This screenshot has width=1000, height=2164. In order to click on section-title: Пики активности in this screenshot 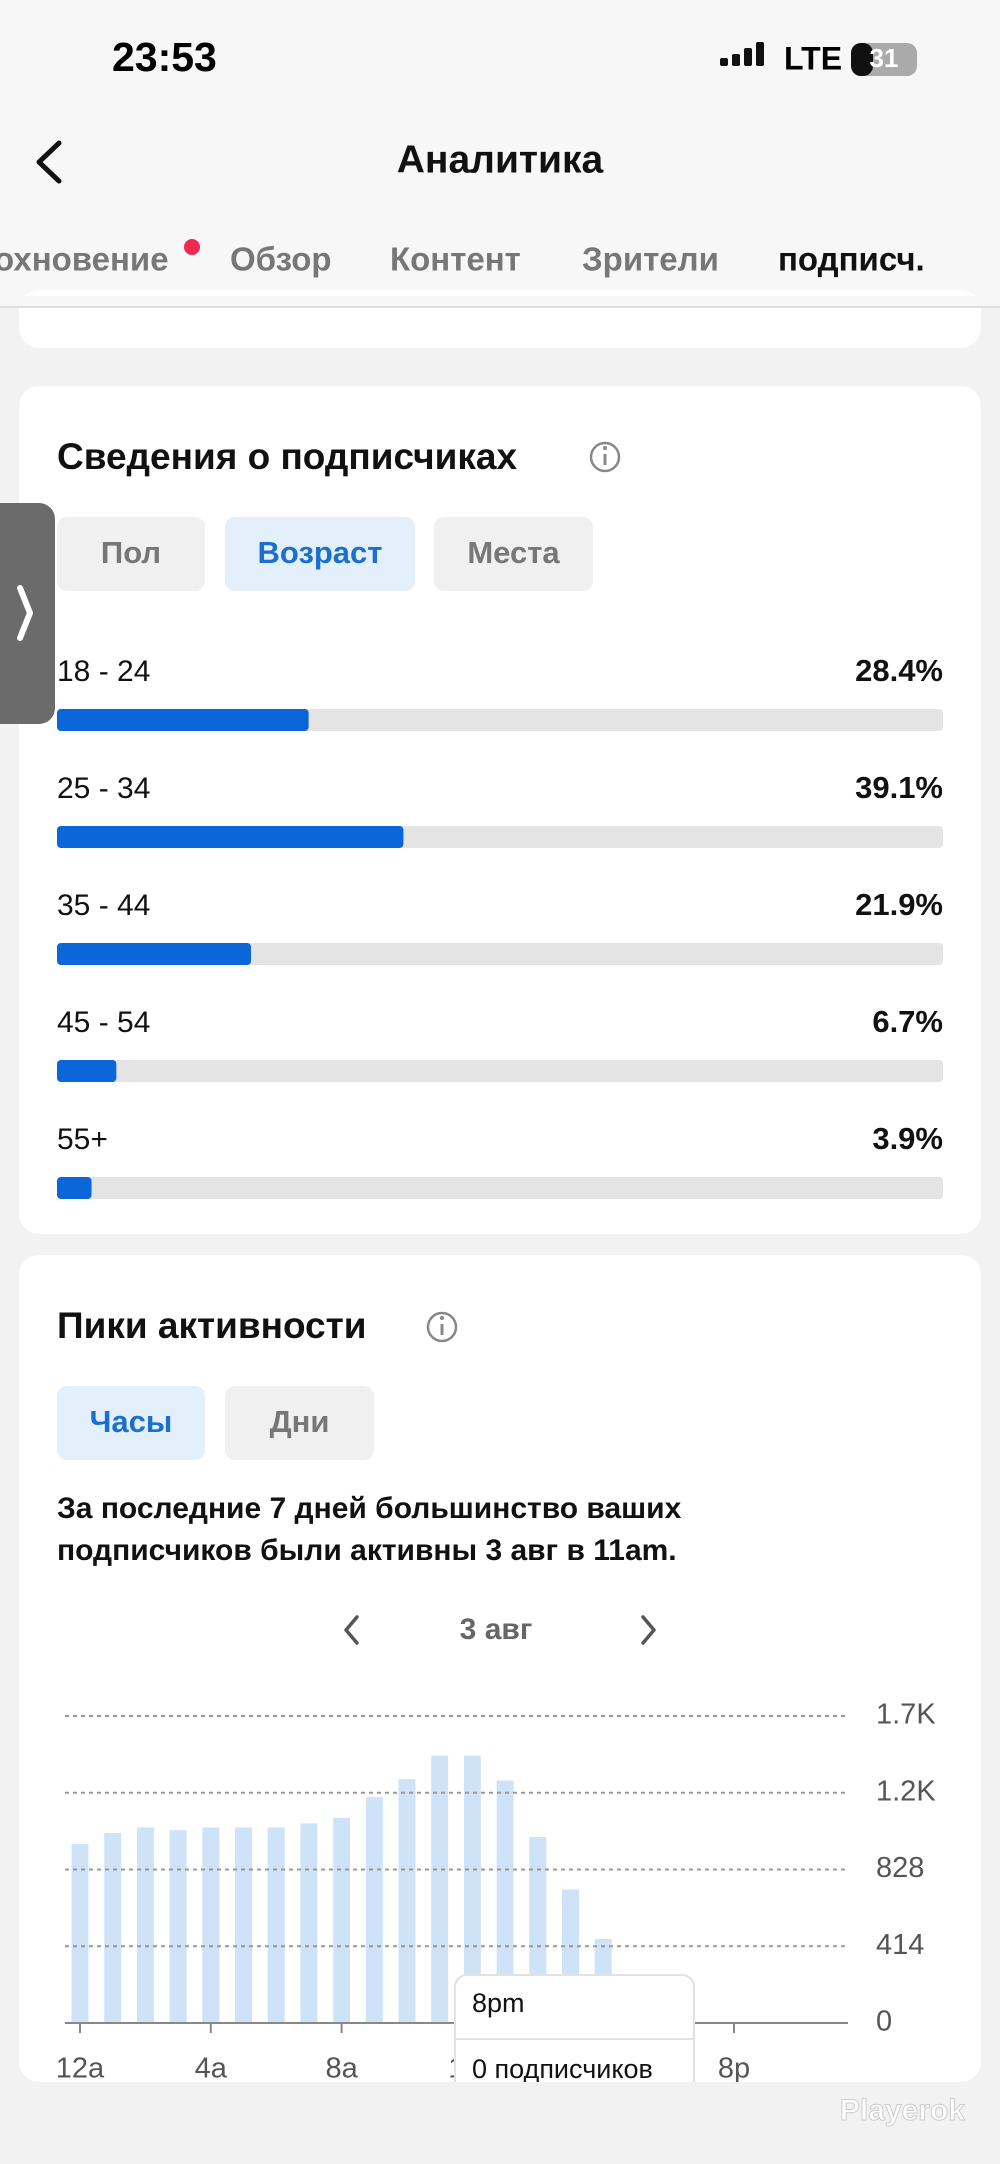, I will do `click(212, 1325)`.